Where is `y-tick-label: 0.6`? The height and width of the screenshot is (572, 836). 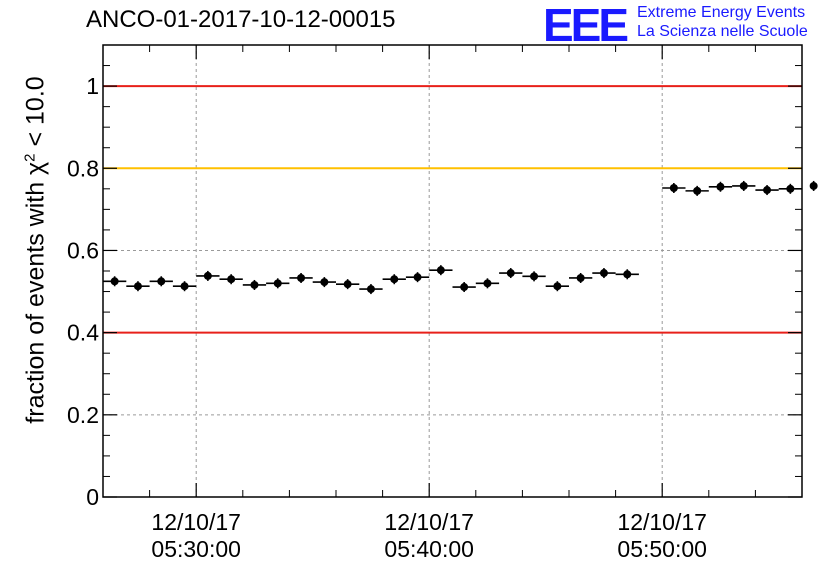
y-tick-label: 0.6 is located at coordinates (83, 250).